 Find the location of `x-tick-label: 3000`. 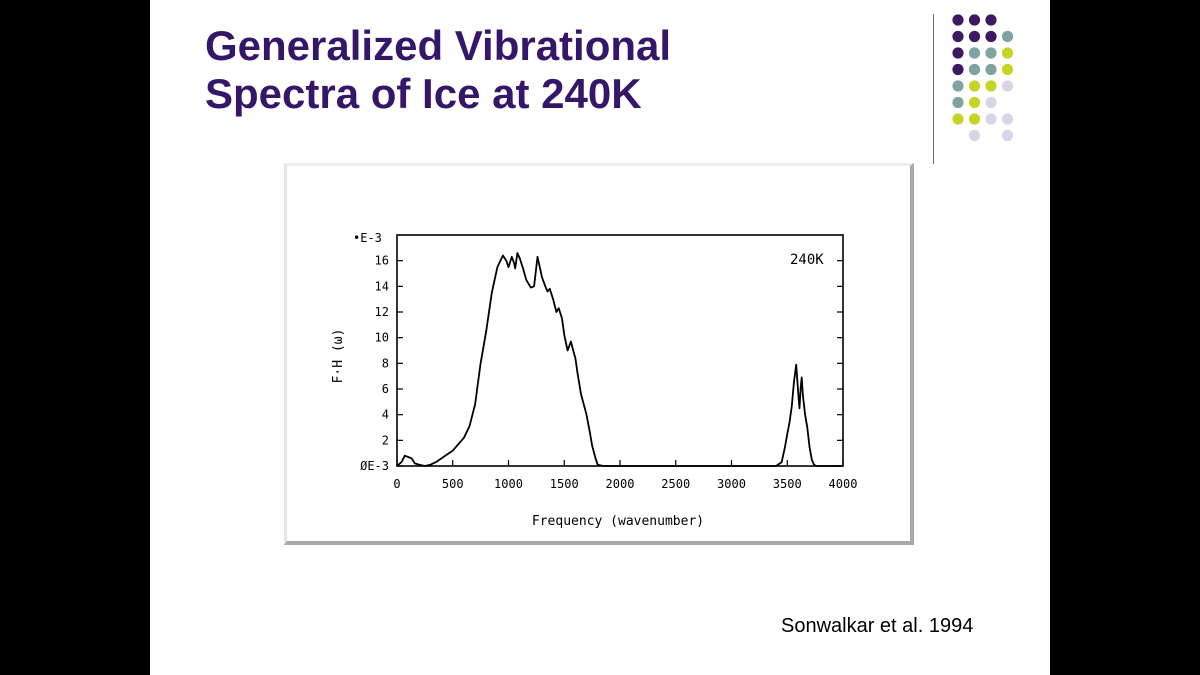

x-tick-label: 3000 is located at coordinates (731, 484).